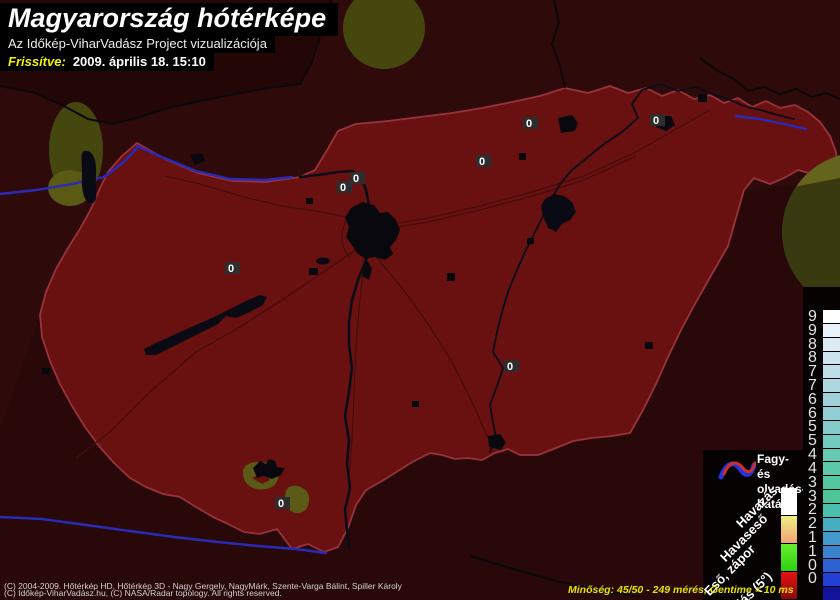 Image resolution: width=840 pixels, height=600 pixels. Describe the element at coordinates (772, 504) in the screenshot. I see `boundary-label-line3: határ` at that location.